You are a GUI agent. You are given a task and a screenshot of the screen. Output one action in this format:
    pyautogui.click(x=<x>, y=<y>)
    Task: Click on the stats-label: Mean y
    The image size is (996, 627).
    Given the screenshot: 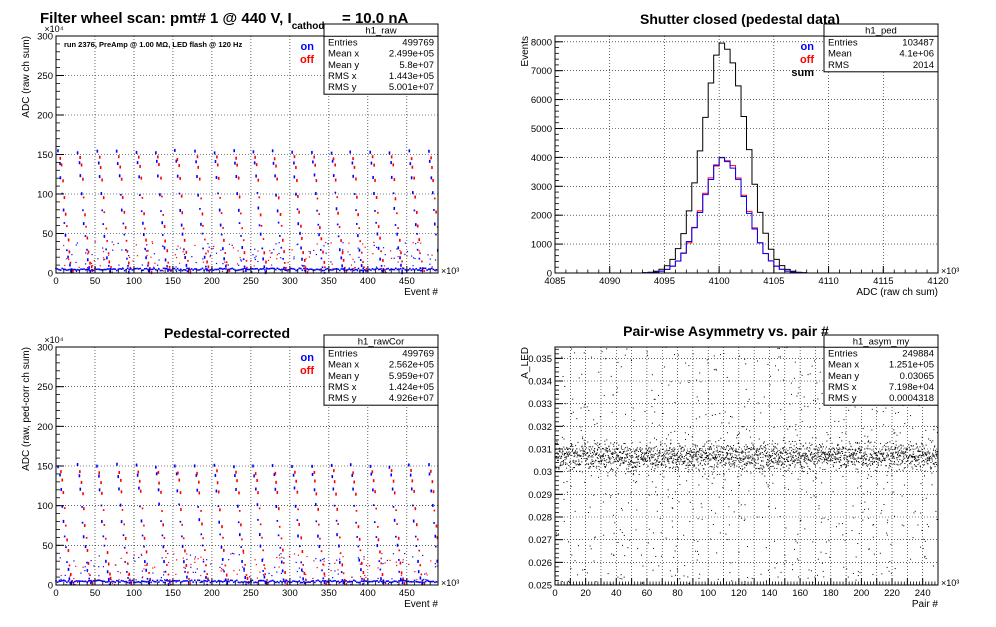 What is the action you would take?
    pyautogui.click(x=343, y=376)
    